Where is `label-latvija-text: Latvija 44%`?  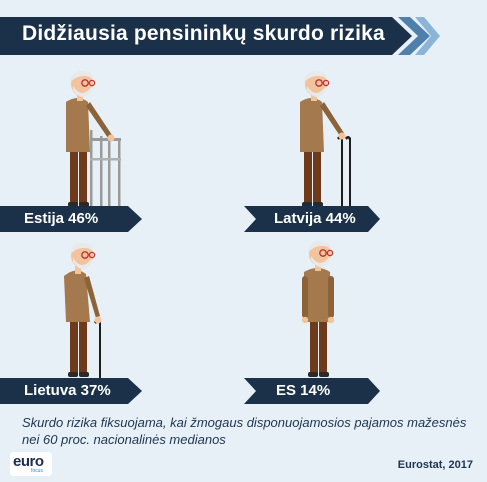
label-latvija-text: Latvija 44% is located at coordinates (315, 218).